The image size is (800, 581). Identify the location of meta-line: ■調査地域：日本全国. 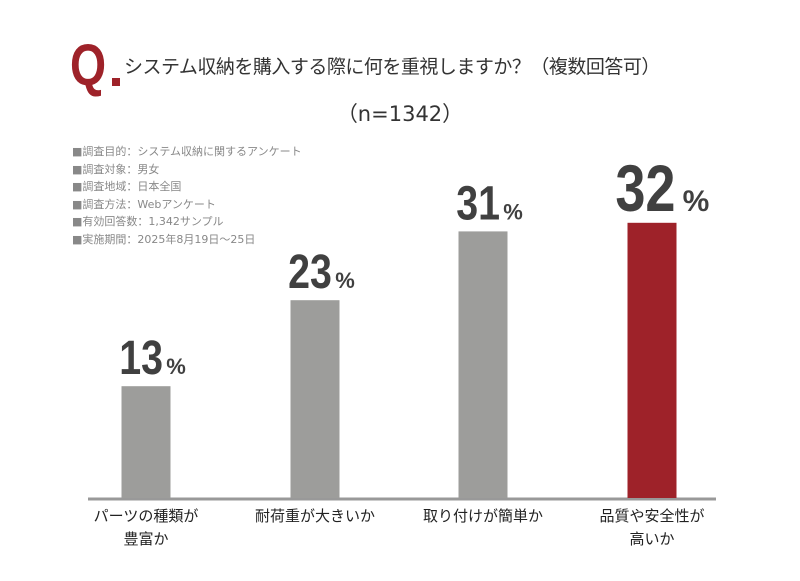
(127, 187).